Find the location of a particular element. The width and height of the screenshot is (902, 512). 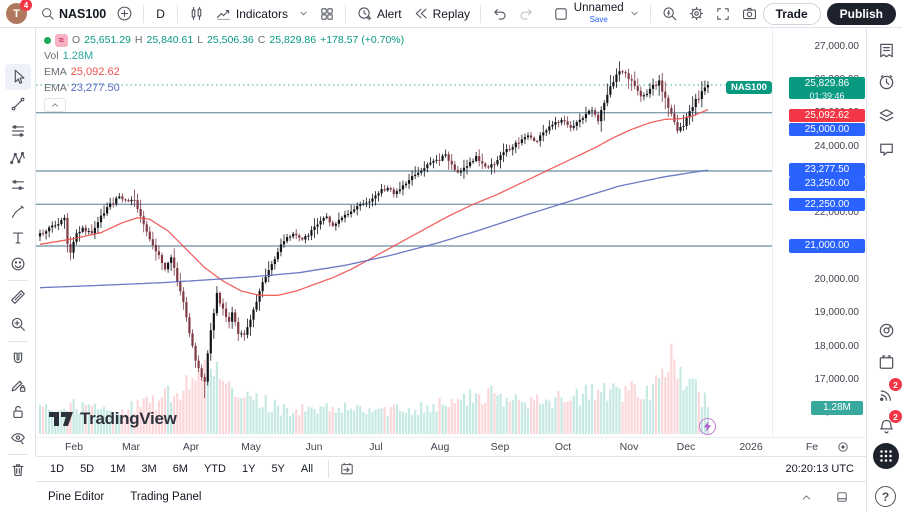

scroll-to-realtime-button is located at coordinates (843, 448).